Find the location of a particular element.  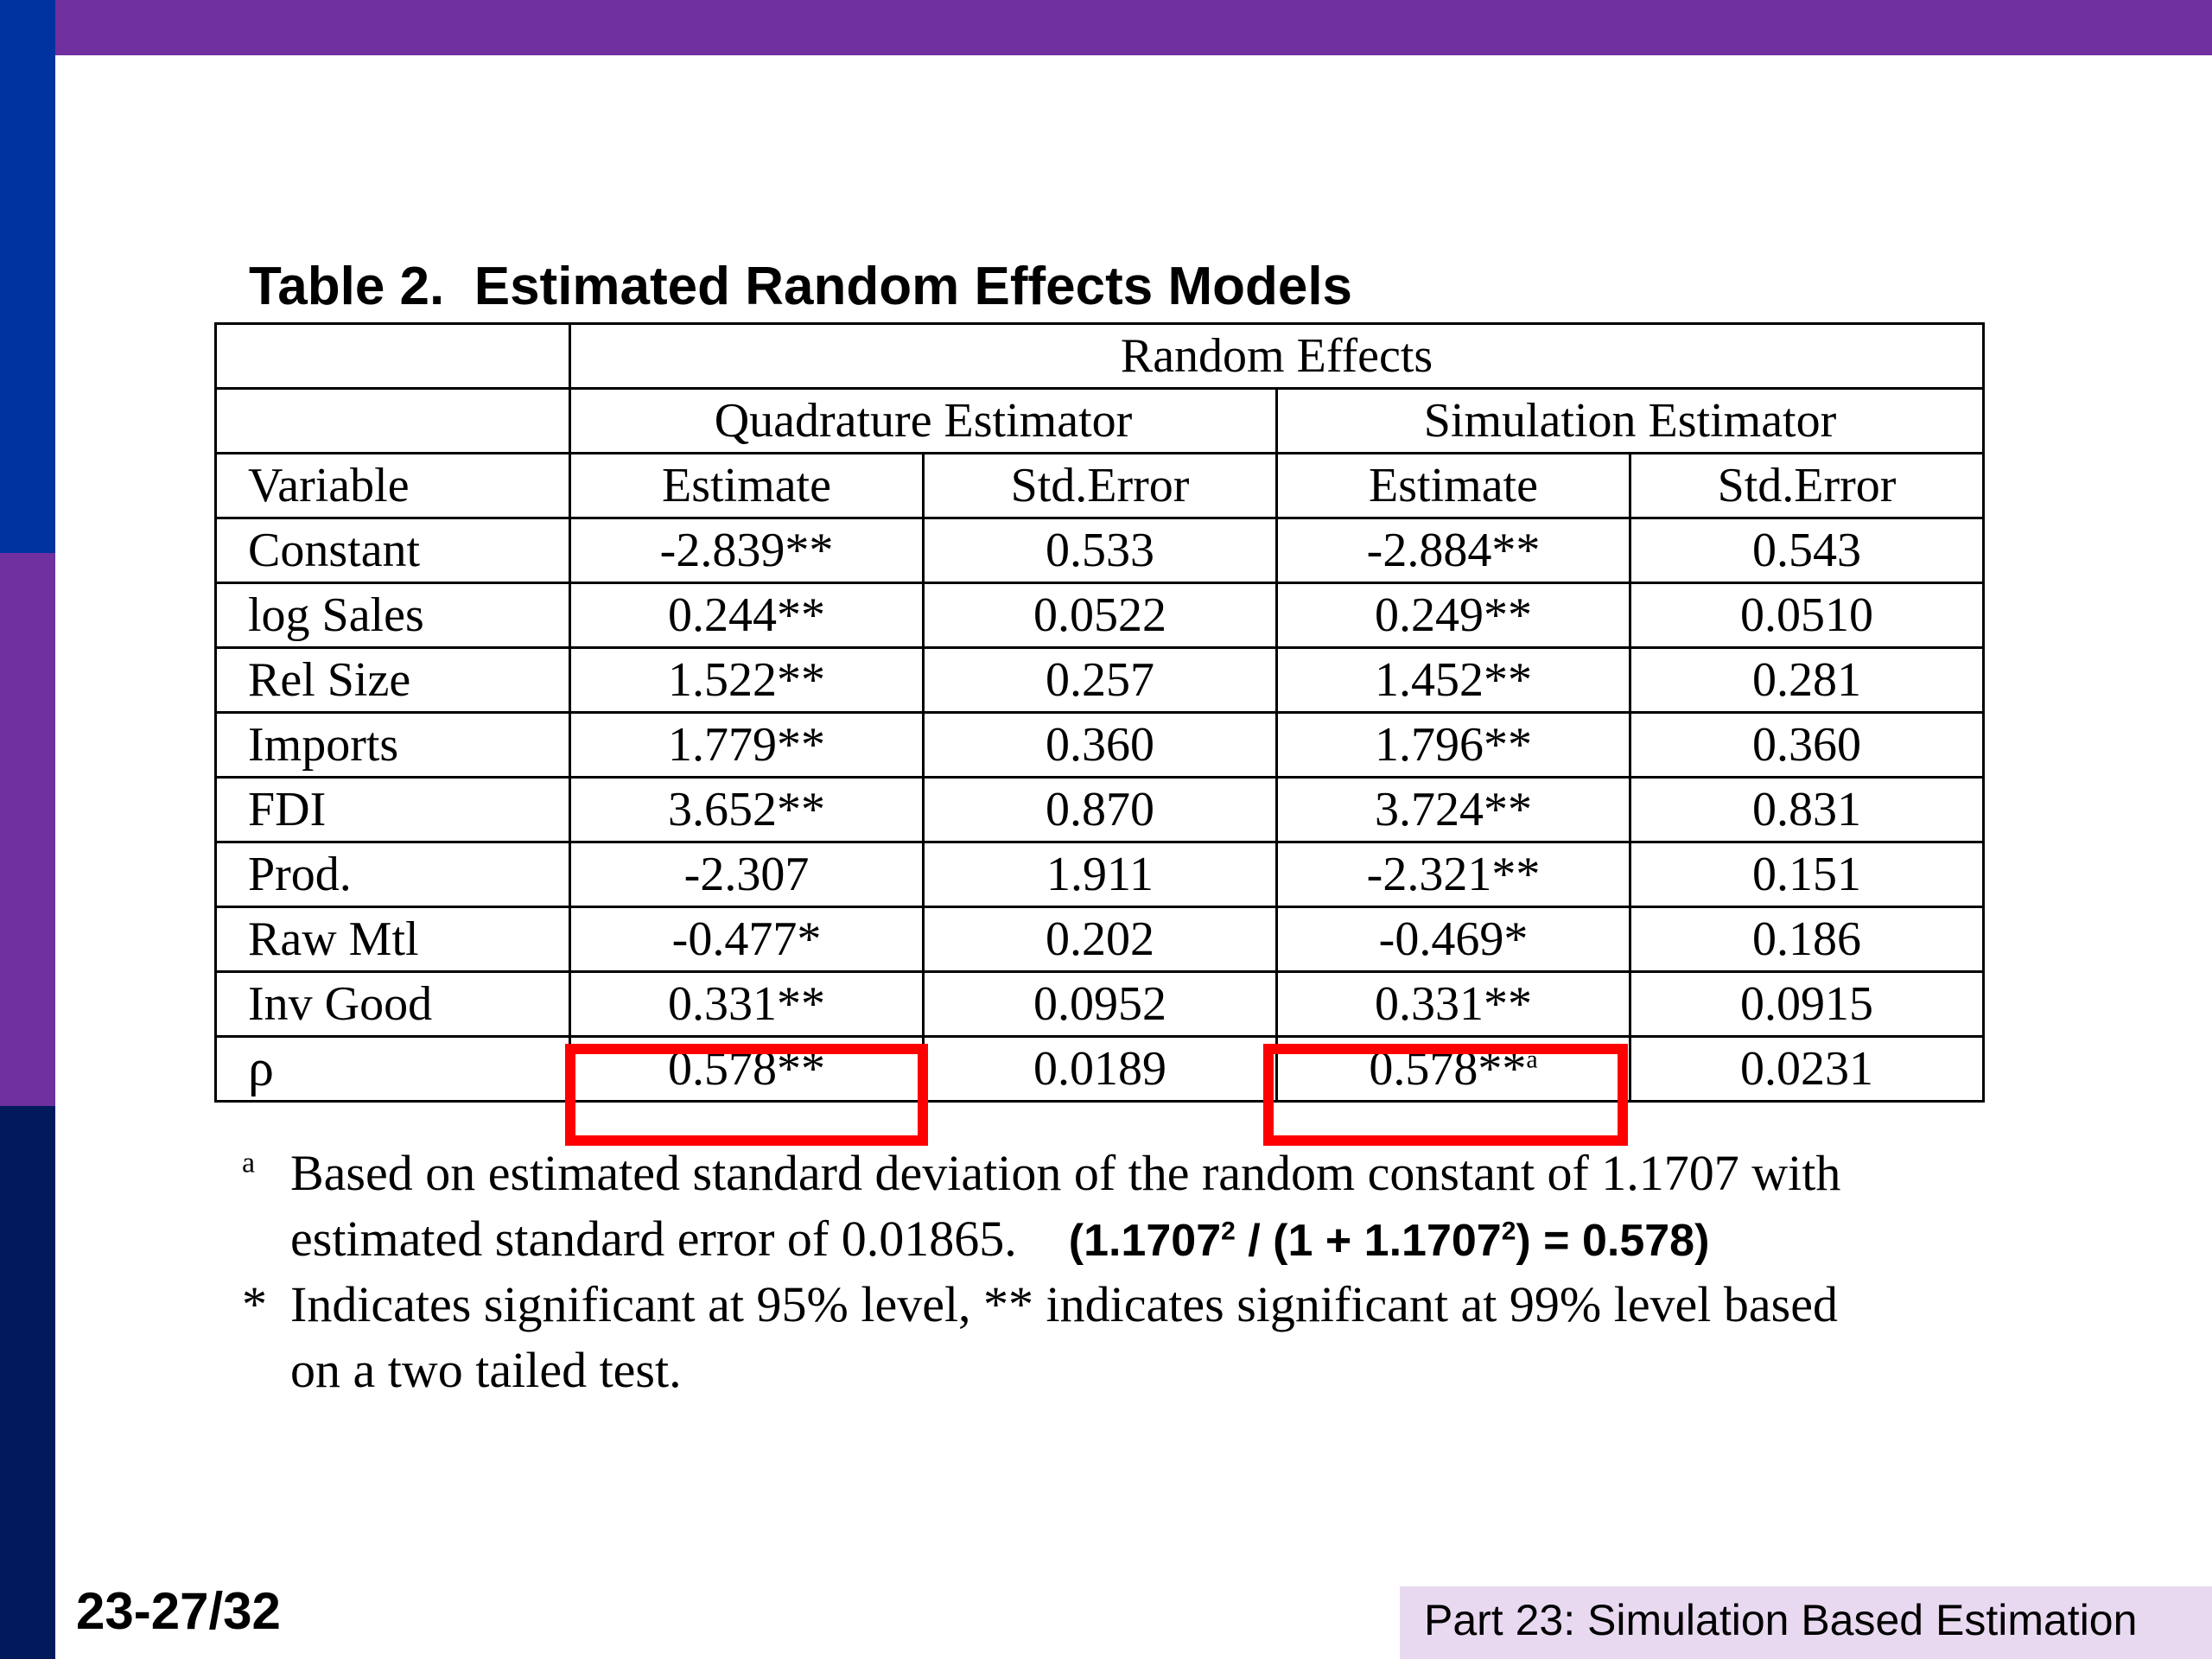

quadrature-std-error-cell: 0.0189 is located at coordinates (1100, 1069).